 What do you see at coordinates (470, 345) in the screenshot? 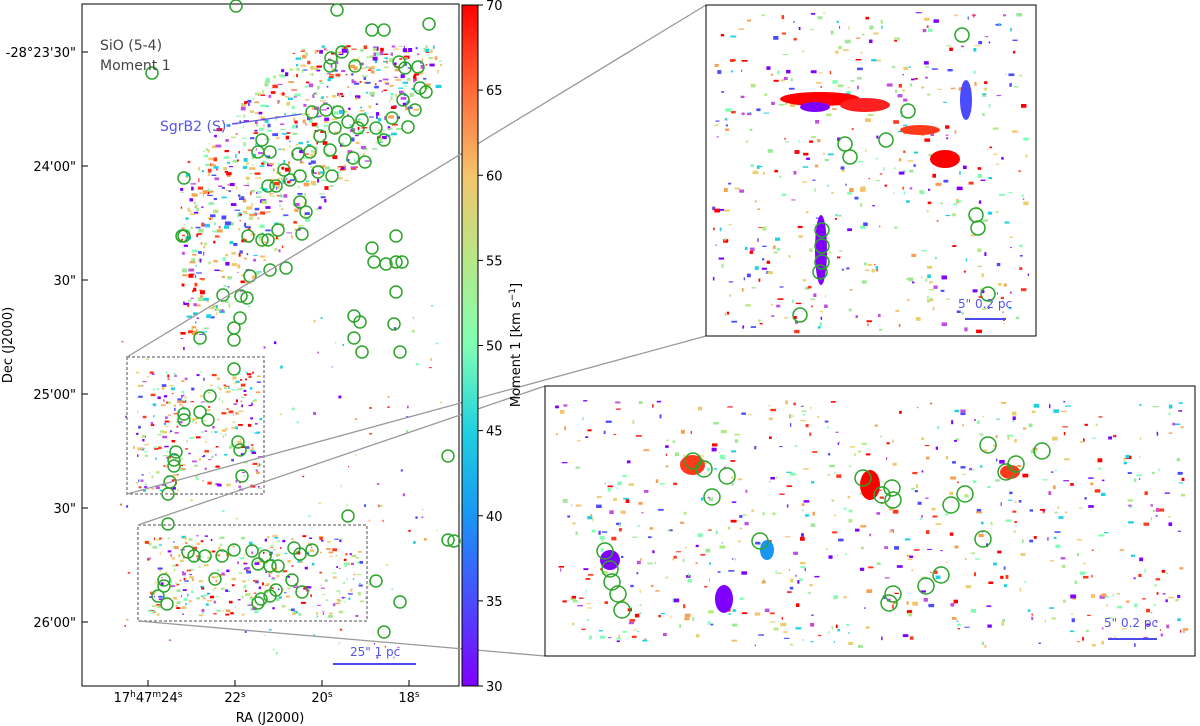
I see `colorbar` at bounding box center [470, 345].